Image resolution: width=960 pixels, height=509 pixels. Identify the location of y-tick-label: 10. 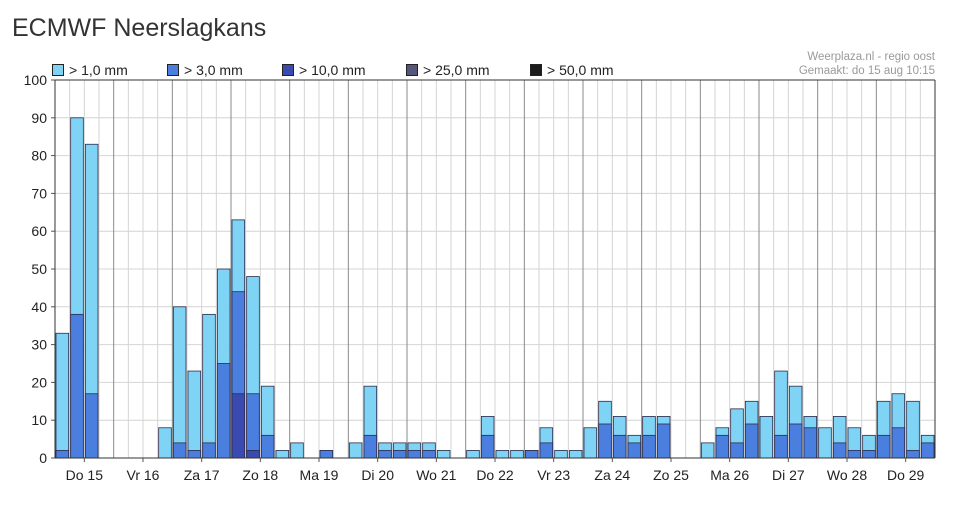
(39, 420).